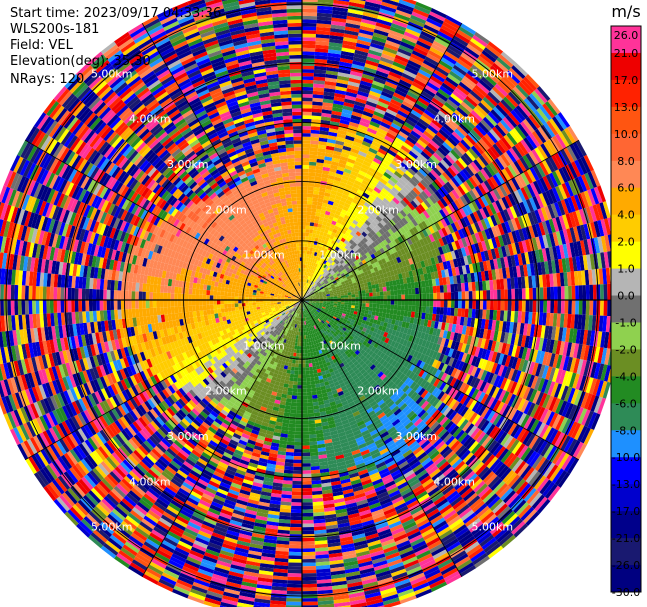 This screenshot has height=607, width=647. What do you see at coordinates (47, 79) in the screenshot?
I see `nrays-label: NRays: 120` at bounding box center [47, 79].